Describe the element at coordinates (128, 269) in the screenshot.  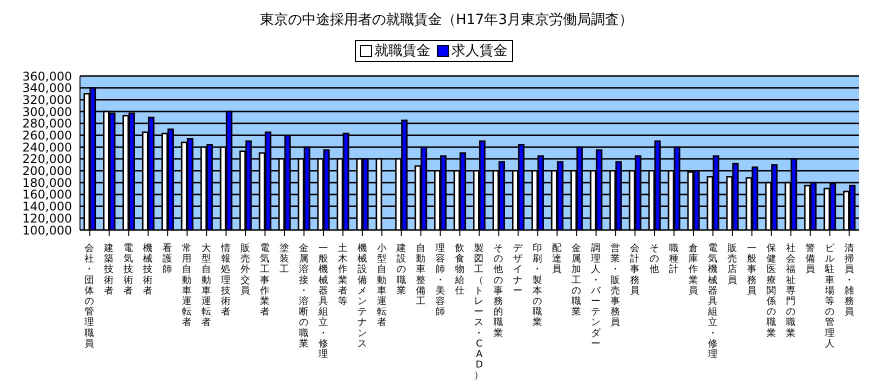
I see `x-tick-label: 電気技術者` at that location.